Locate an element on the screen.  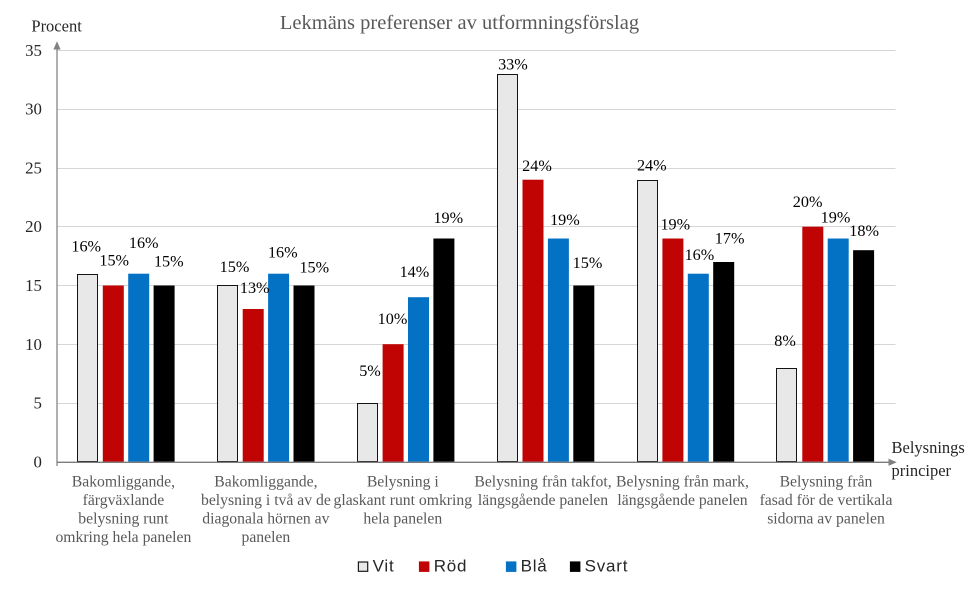
svg-text: 20 is located at coordinates (33, 226).